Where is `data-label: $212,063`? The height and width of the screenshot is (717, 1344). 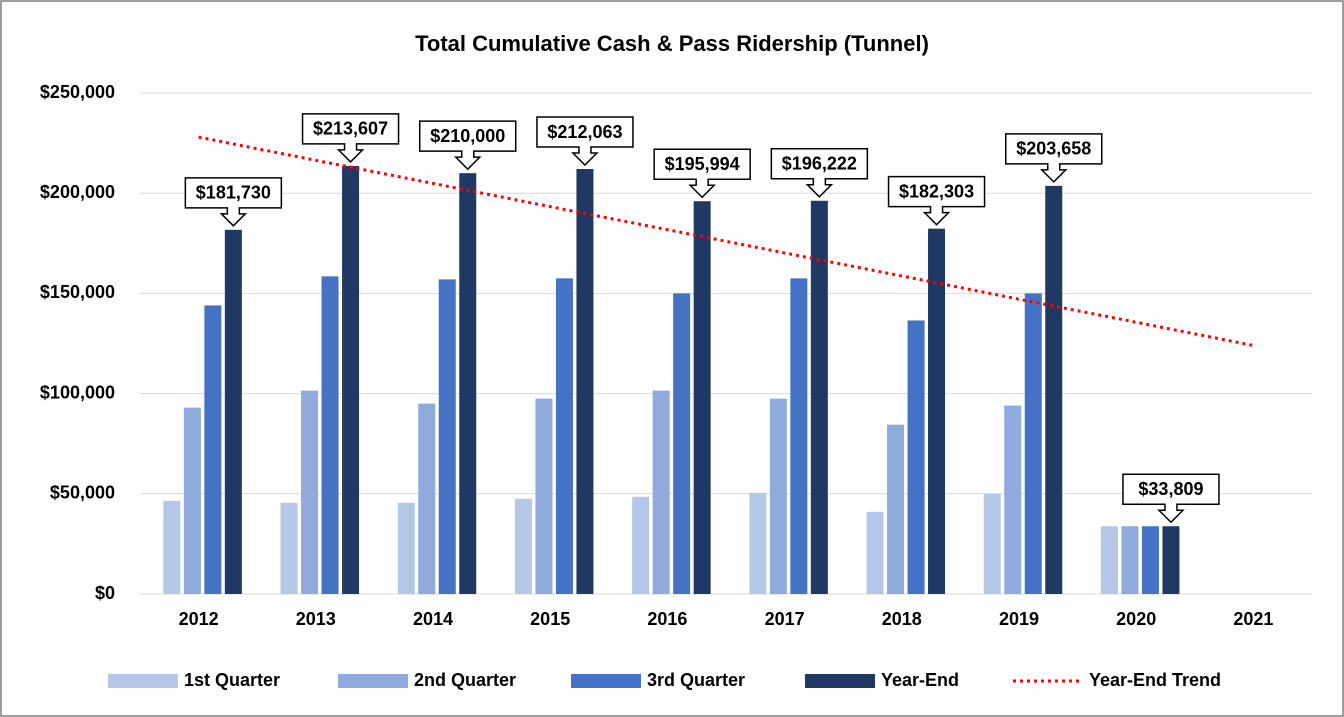
data-label: $212,063 is located at coordinates (584, 132).